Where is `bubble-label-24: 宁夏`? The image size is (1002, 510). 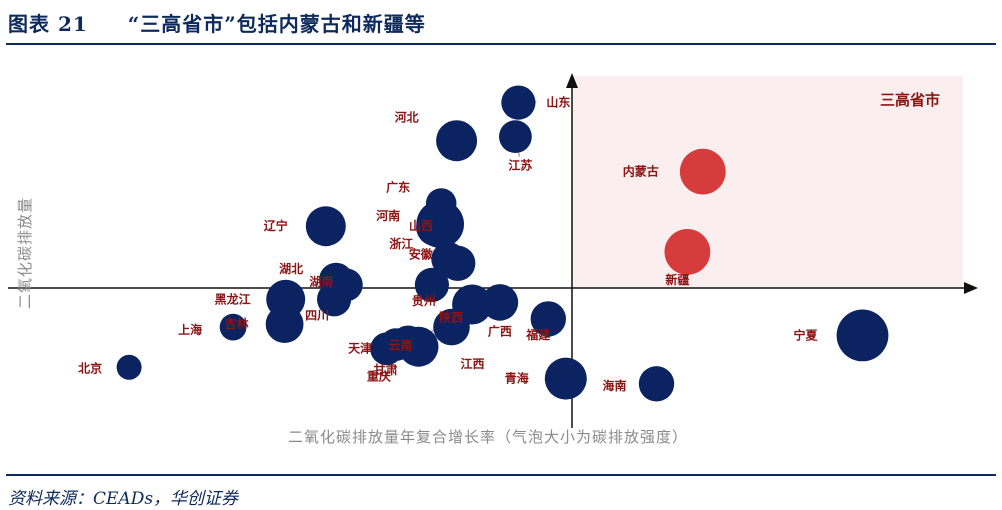 bubble-label-24: 宁夏 is located at coordinates (805, 334).